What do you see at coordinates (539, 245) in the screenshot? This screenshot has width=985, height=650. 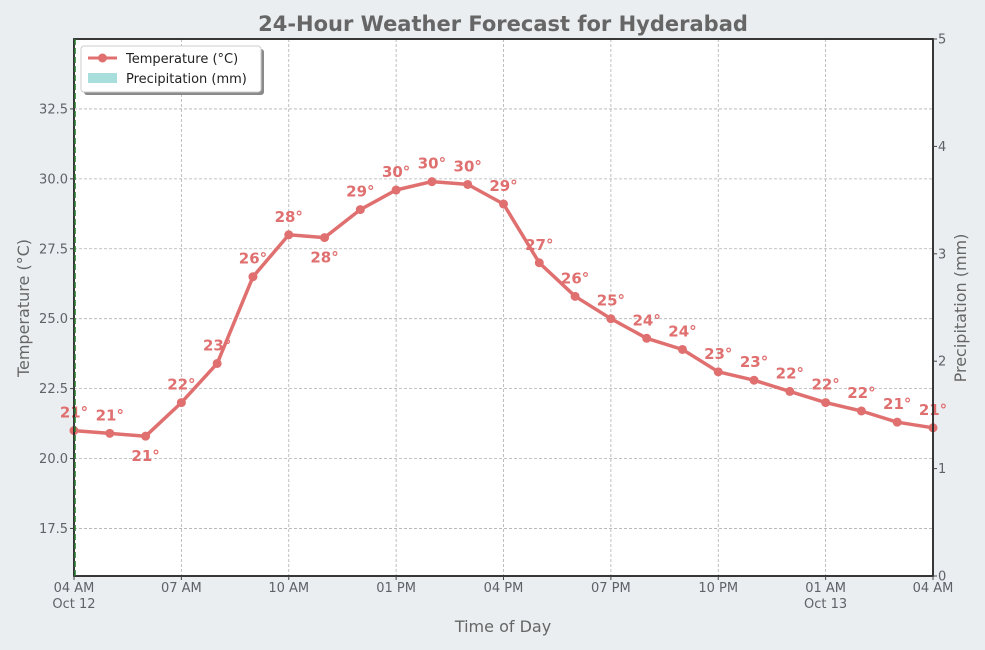 I see `temperature-data-label: 27°` at bounding box center [539, 245].